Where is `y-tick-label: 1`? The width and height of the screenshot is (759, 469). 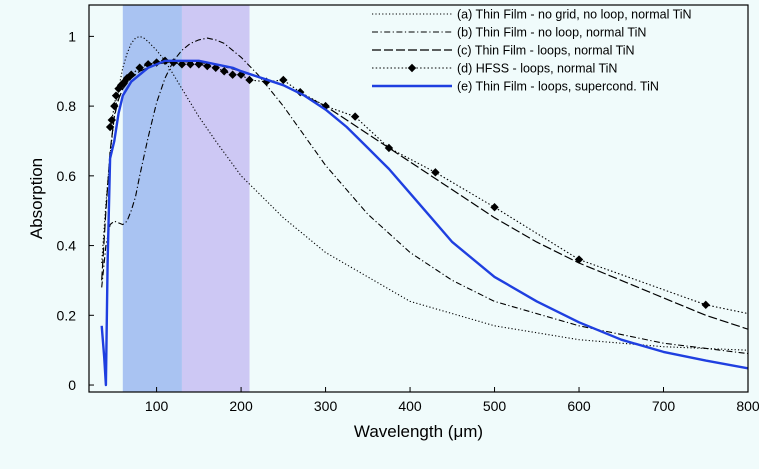
y-tick-label: 1 is located at coordinates (72, 36).